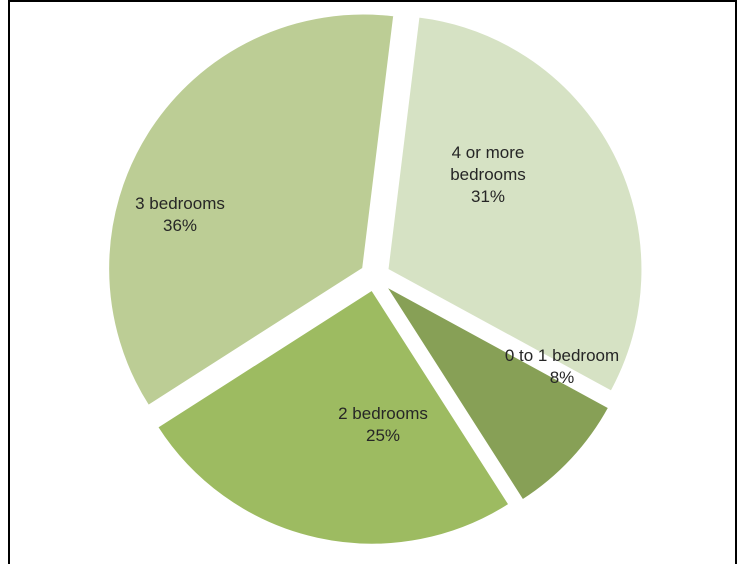 Image resolution: width=739 pixels, height=564 pixels. What do you see at coordinates (497, 393) in the screenshot?
I see `pie-slice-0-to-1-bedroom` at bounding box center [497, 393].